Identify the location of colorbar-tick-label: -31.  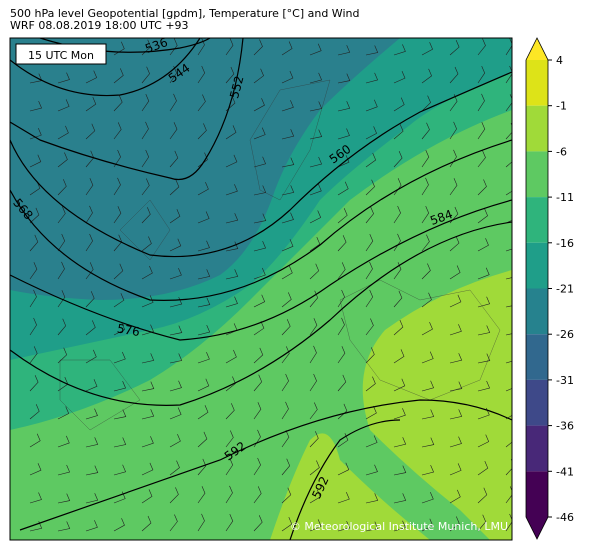
(565, 380).